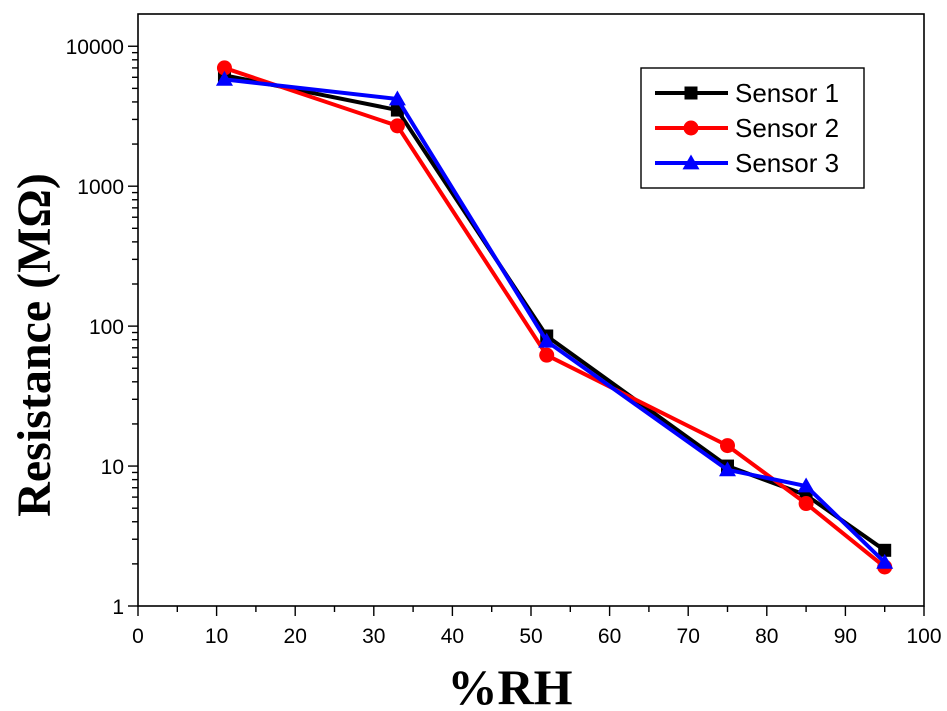 This screenshot has width=947, height=711. I want to click on y-tick-label: 10000, so click(95, 47).